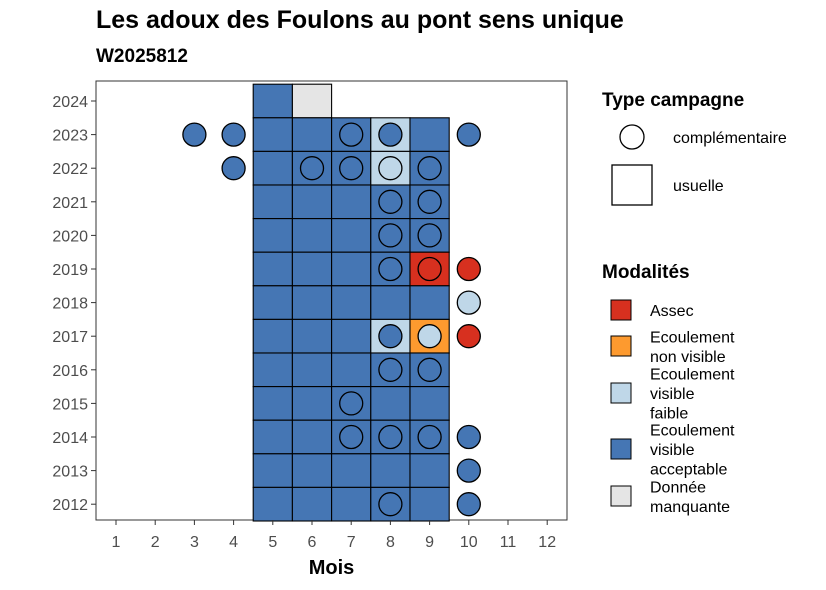 Image resolution: width=826 pixels, height=590 pixels. I want to click on y-tick-label: 2023, so click(70, 136).